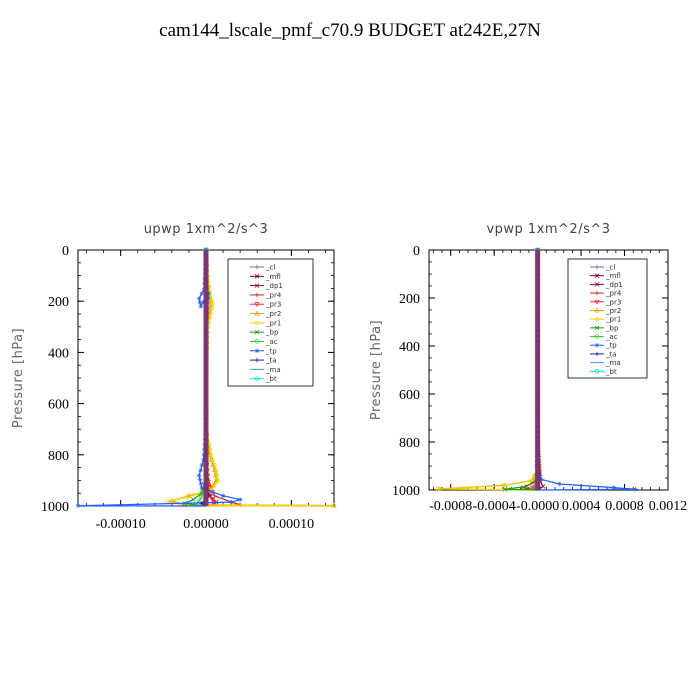  Describe the element at coordinates (668, 506) in the screenshot. I see `x-tick-label: 0.0012` at that location.